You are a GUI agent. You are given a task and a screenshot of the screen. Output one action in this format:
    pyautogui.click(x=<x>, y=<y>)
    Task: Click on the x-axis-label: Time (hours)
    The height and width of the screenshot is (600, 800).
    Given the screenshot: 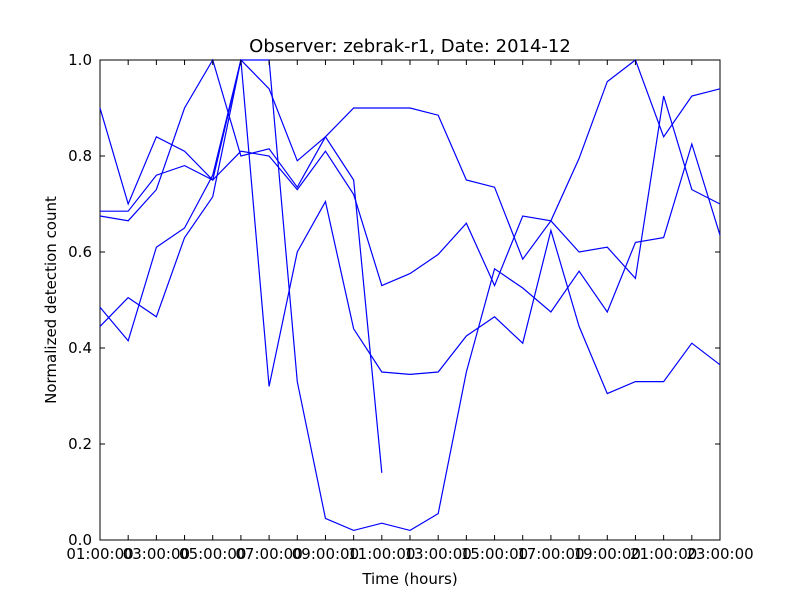 What is the action you would take?
    pyautogui.click(x=409, y=579)
    